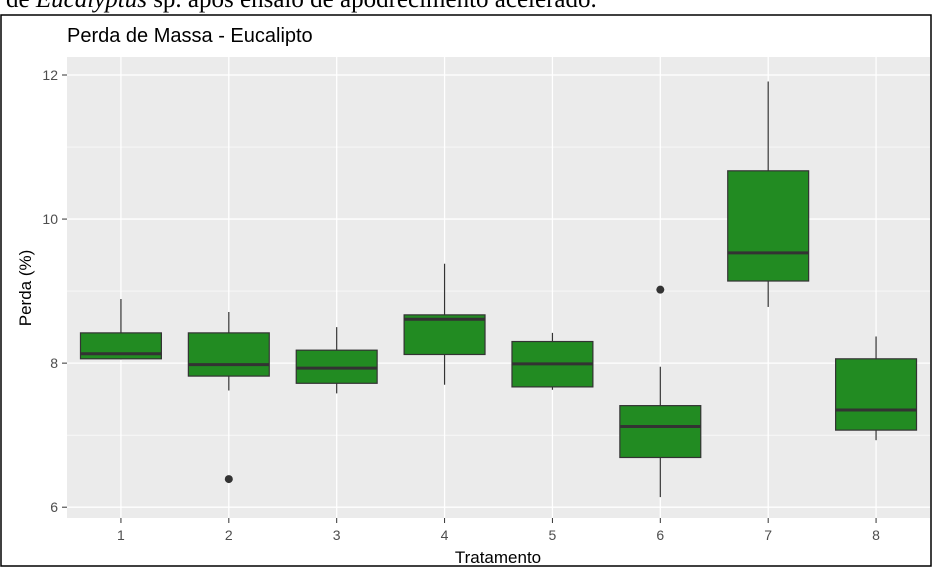 The height and width of the screenshot is (567, 939). Describe the element at coordinates (445, 535) in the screenshot. I see `x-tick-label: 4` at that location.